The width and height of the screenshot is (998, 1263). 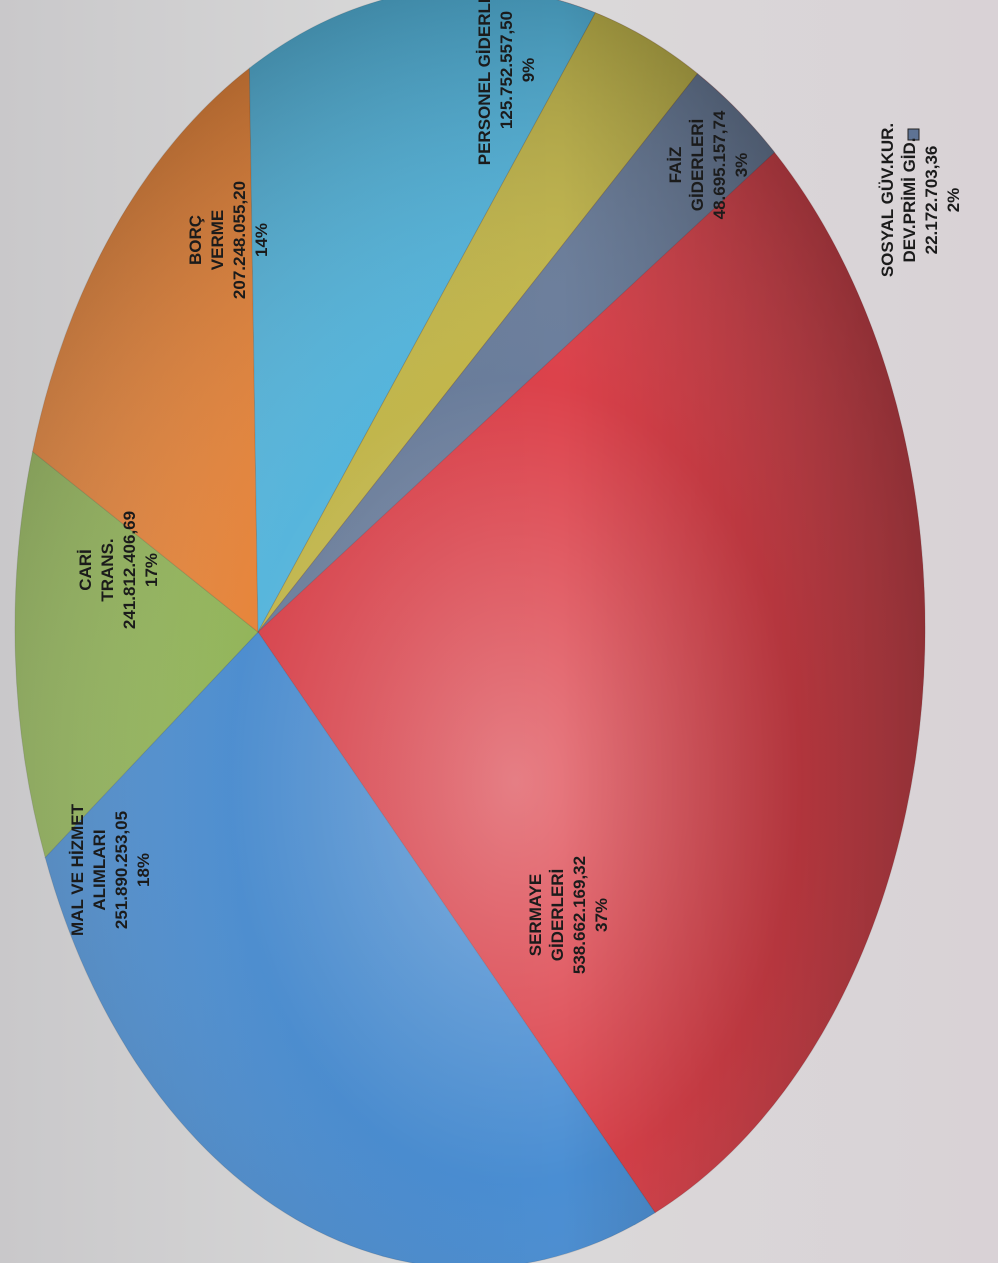 What do you see at coordinates (217, 240) in the screenshot?
I see `slice-name: VERME` at bounding box center [217, 240].